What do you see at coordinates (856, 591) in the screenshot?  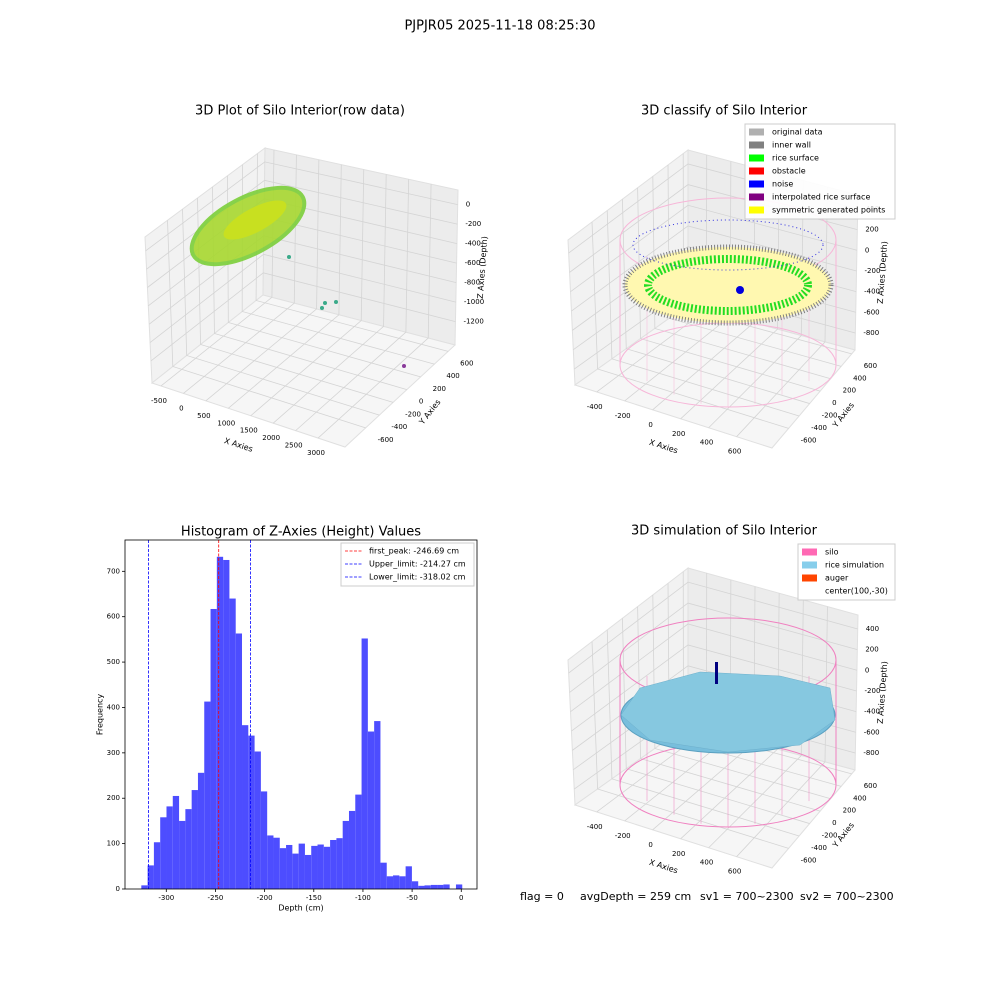 I see `legend-label: center(100,-30)` at bounding box center [856, 591].